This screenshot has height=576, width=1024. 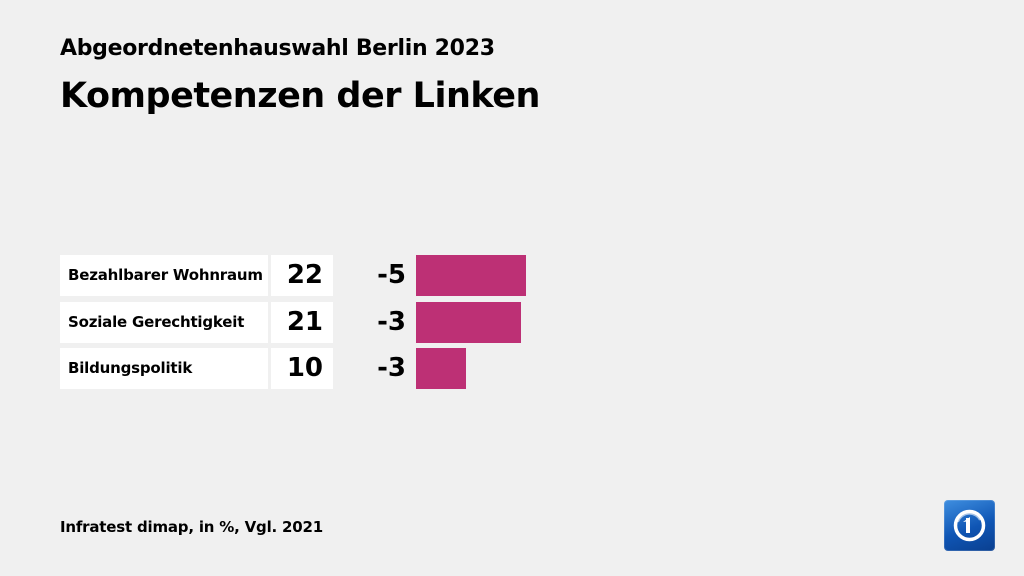 I want to click on value-label: 10, so click(x=302, y=368).